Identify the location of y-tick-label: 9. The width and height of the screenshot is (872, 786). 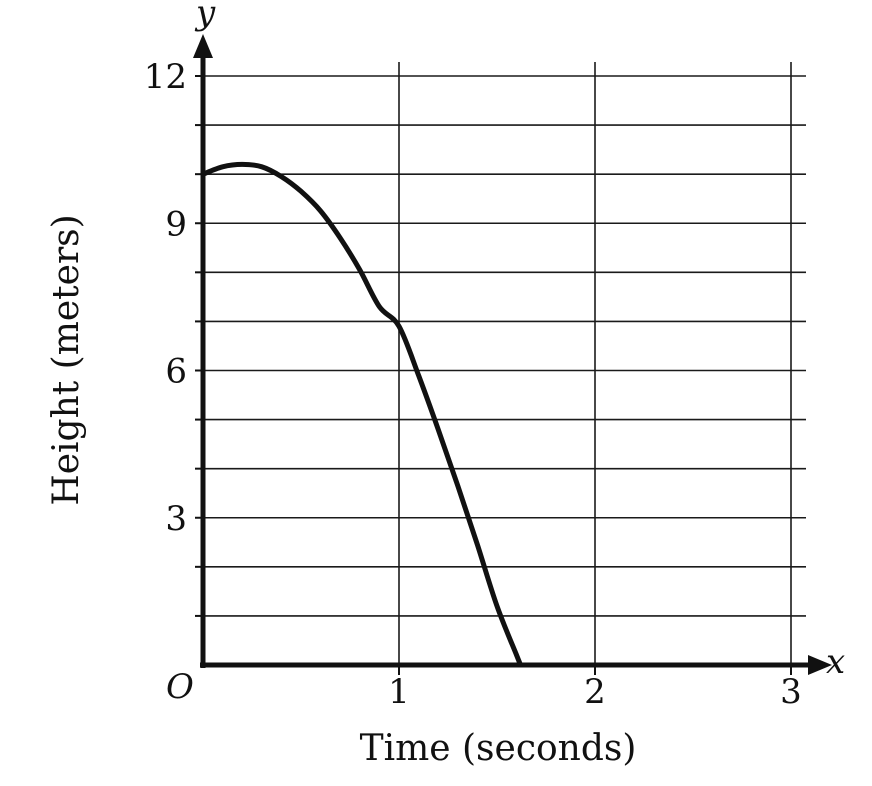
(176, 224).